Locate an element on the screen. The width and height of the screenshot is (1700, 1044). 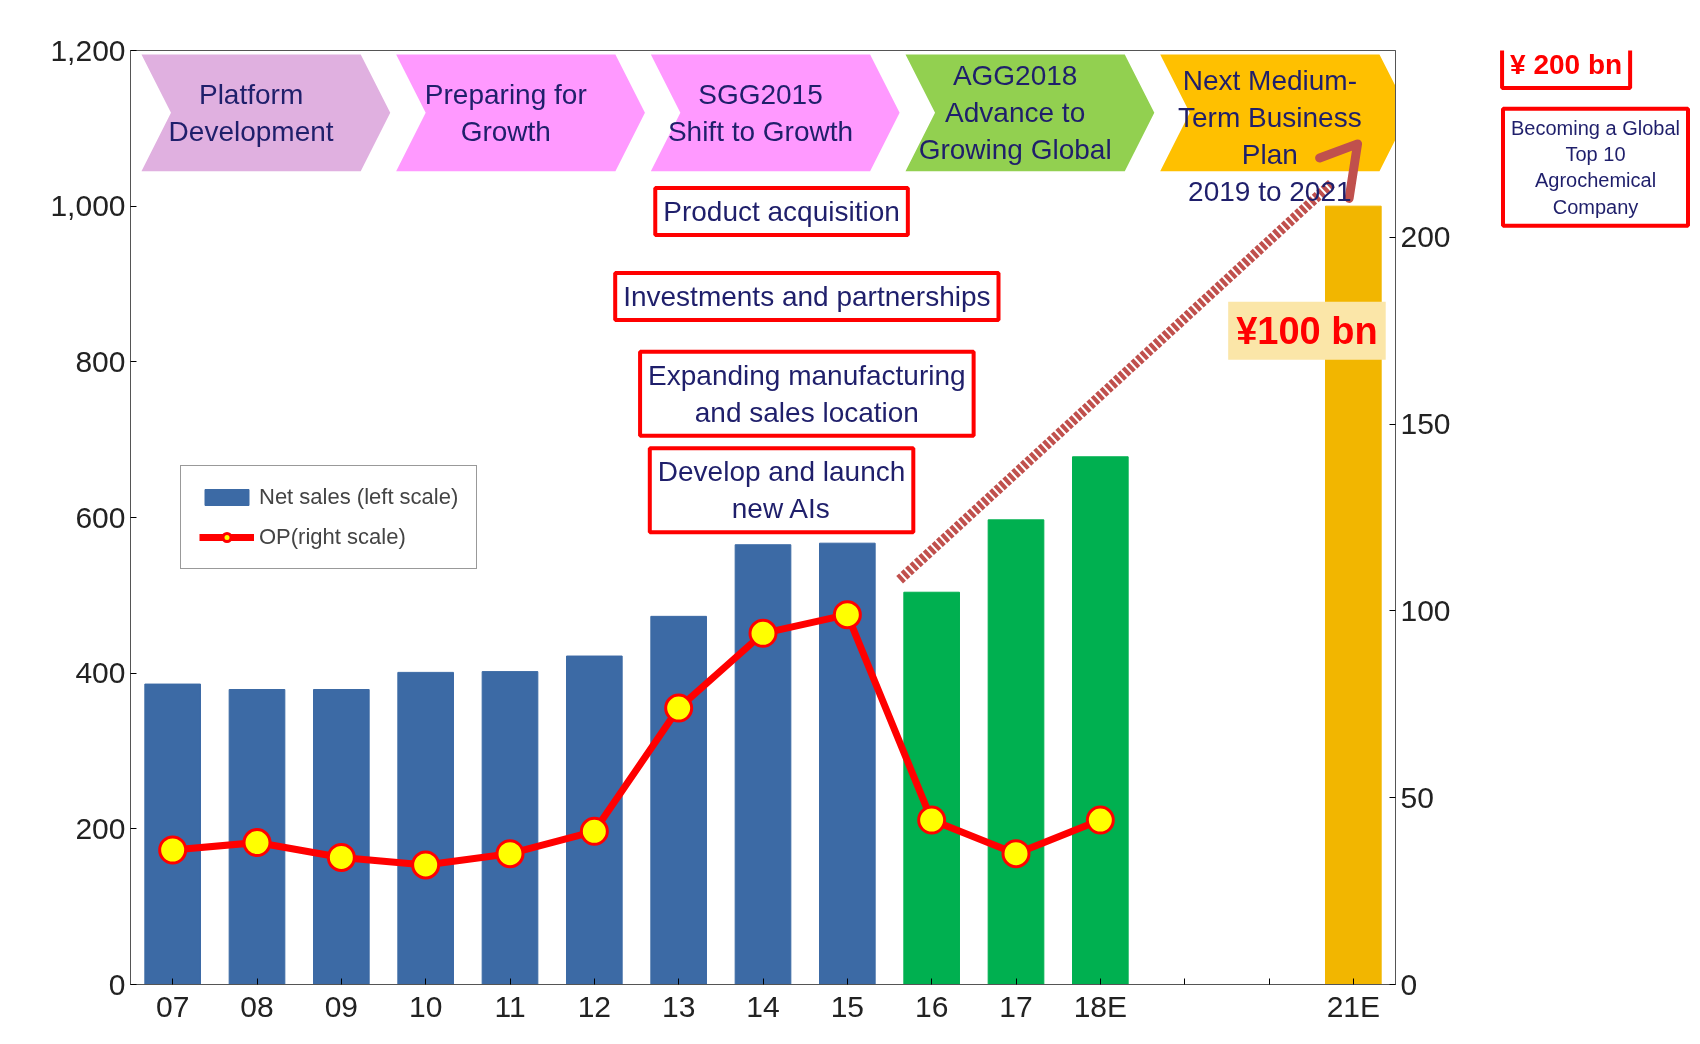
x-tick-label: 17 is located at coordinates (1016, 1006).